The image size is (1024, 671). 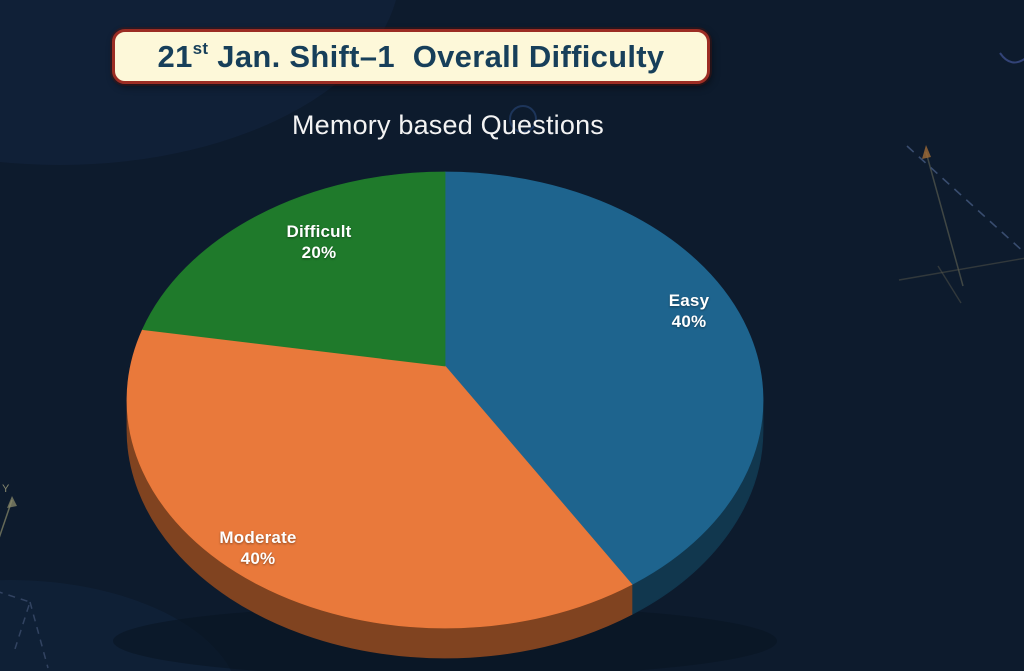 I want to click on pie-slice-difficult, so click(x=293, y=269).